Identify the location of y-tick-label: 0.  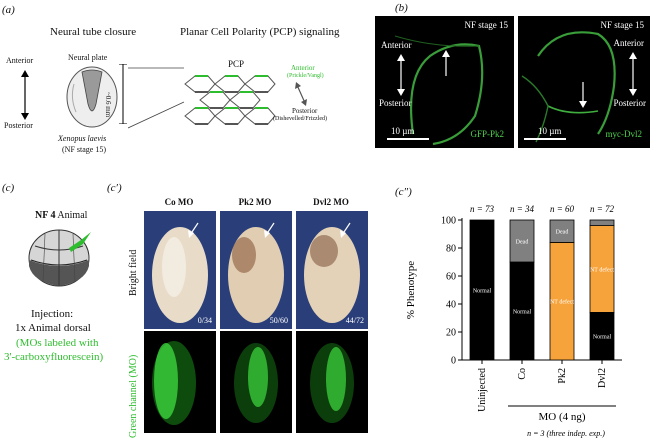
(453, 361).